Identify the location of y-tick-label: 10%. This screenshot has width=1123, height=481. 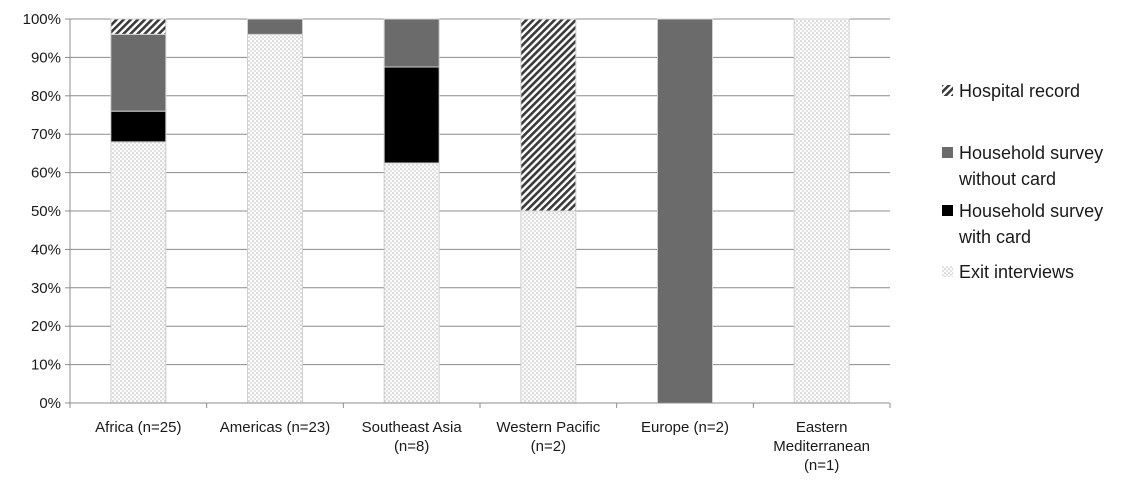
(46, 365).